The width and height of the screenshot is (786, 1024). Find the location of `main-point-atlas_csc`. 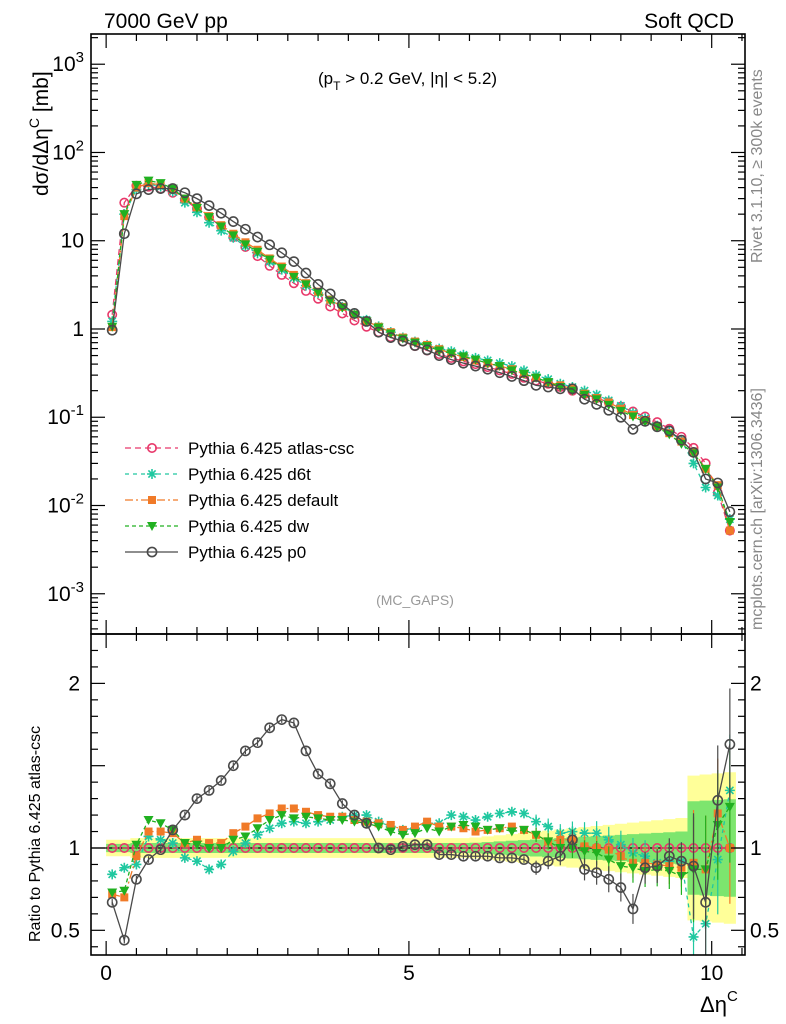

main-point-atlas_csc is located at coordinates (124, 202).